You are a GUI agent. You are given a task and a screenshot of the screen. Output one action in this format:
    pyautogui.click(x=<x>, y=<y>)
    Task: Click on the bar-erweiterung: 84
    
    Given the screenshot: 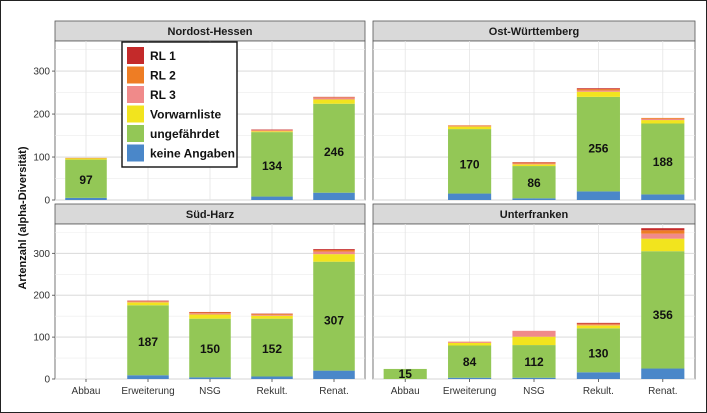 What is the action you would take?
    pyautogui.click(x=470, y=360)
    